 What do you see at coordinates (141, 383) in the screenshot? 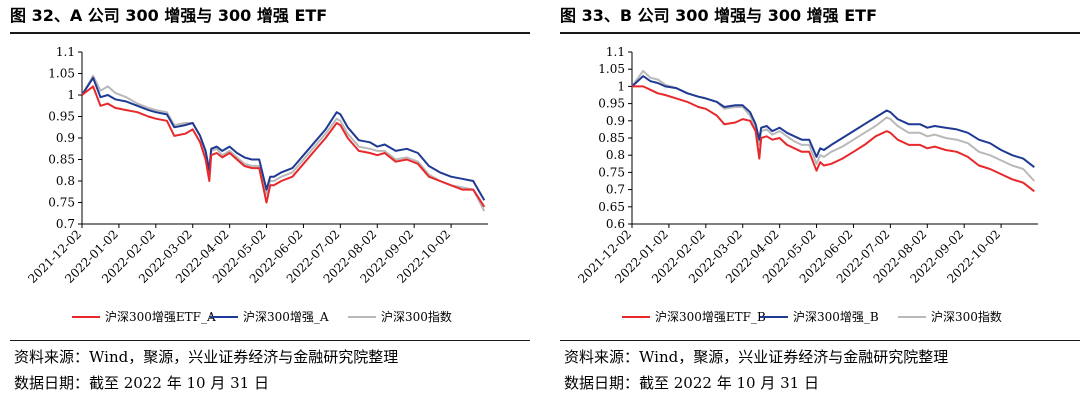
I see `figure-a-date-note: 数据日期：截至 2022 年 10 月 31 日` at bounding box center [141, 383].